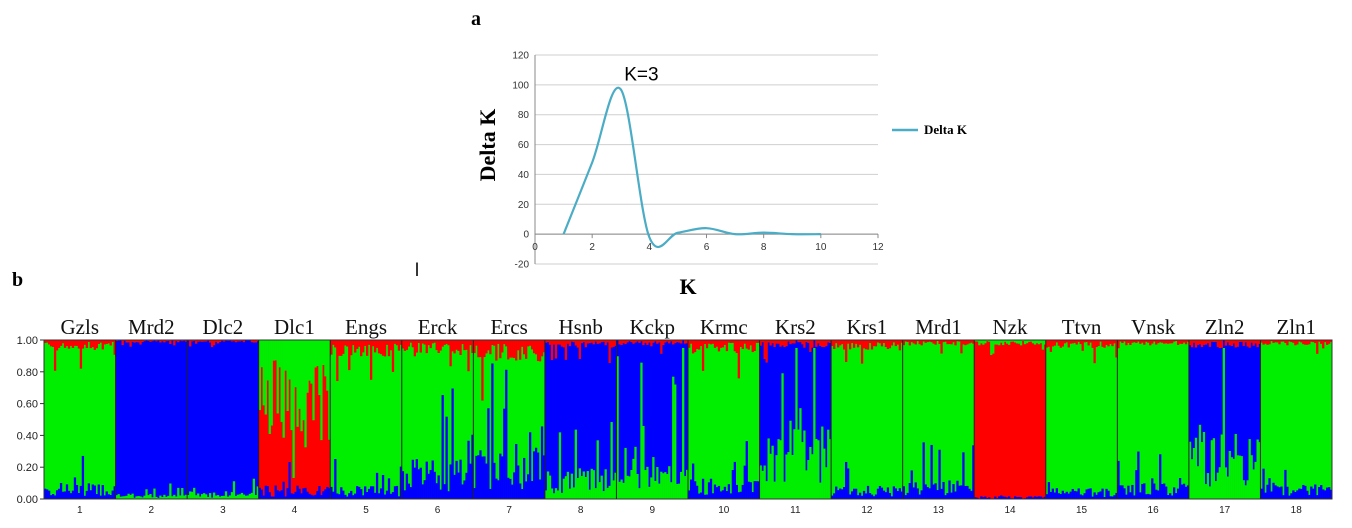  I want to click on delta-k-y-tick-label: 40, so click(524, 175).